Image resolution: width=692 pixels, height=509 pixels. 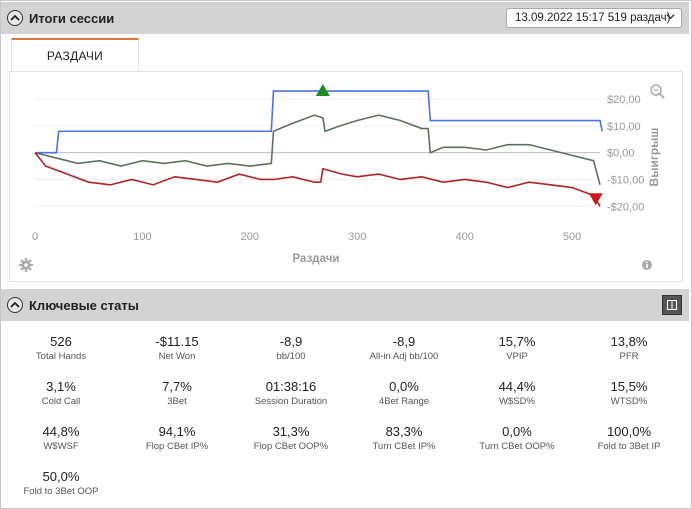 What do you see at coordinates (35, 237) in the screenshot?
I see `x-tick-label: 0` at bounding box center [35, 237].